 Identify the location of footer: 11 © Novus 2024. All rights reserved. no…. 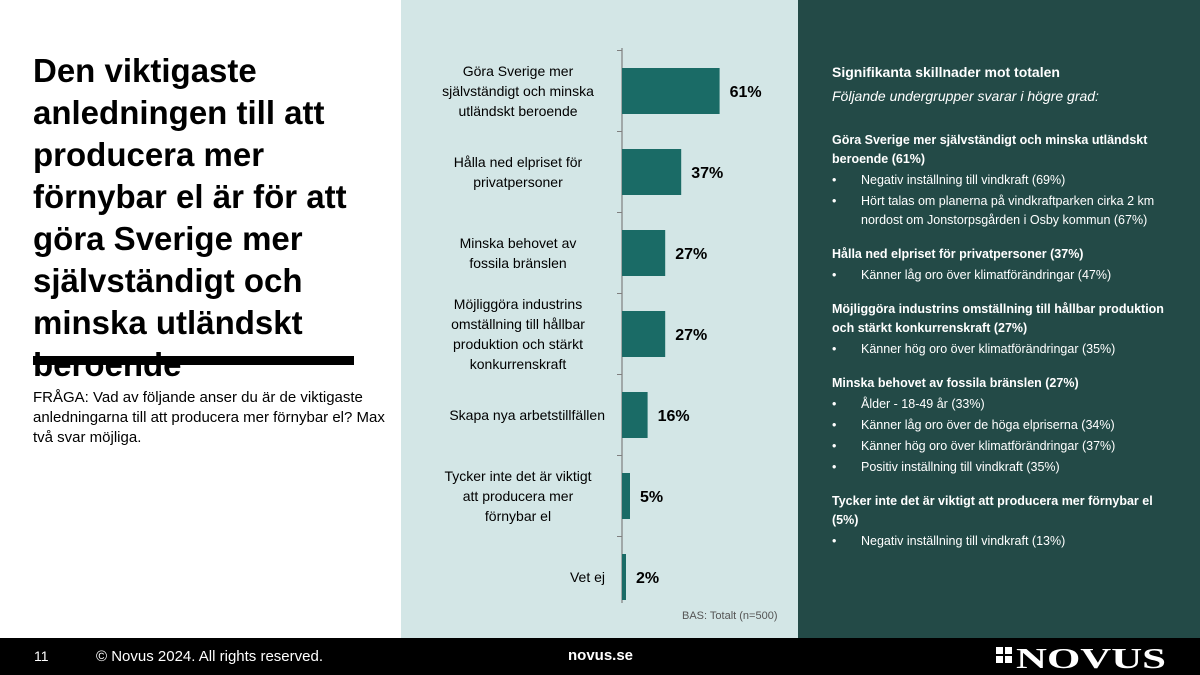
(600, 656).